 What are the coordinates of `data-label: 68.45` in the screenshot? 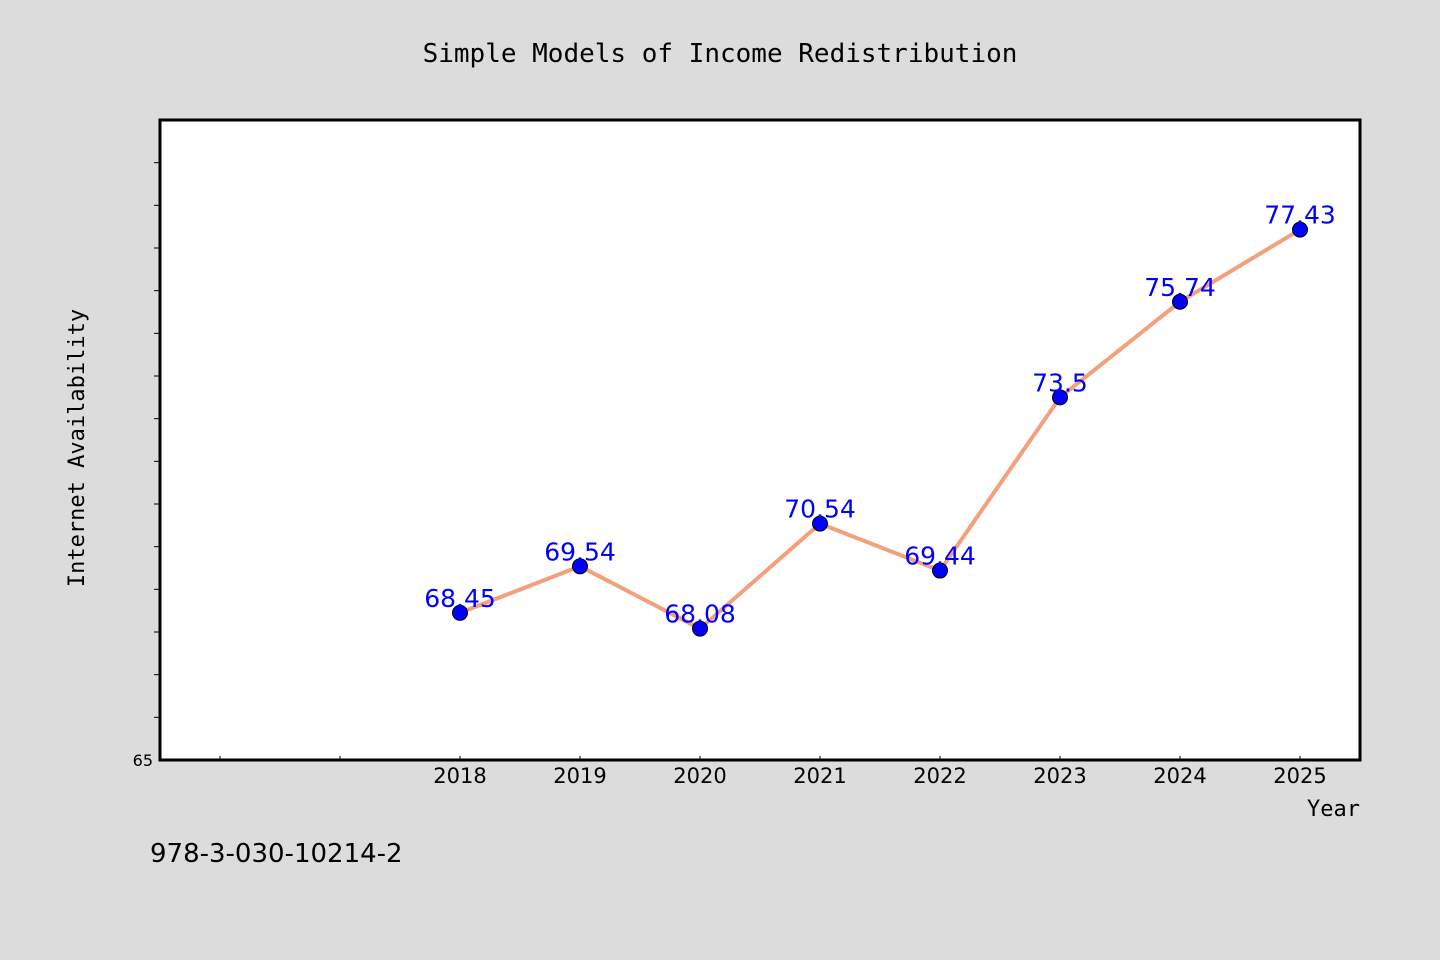 It's located at (460, 598).